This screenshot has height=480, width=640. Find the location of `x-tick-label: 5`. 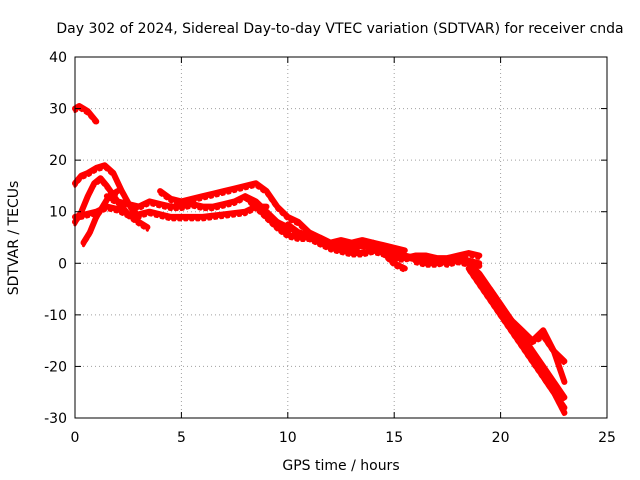

x-tick-label: 5 is located at coordinates (181, 438).